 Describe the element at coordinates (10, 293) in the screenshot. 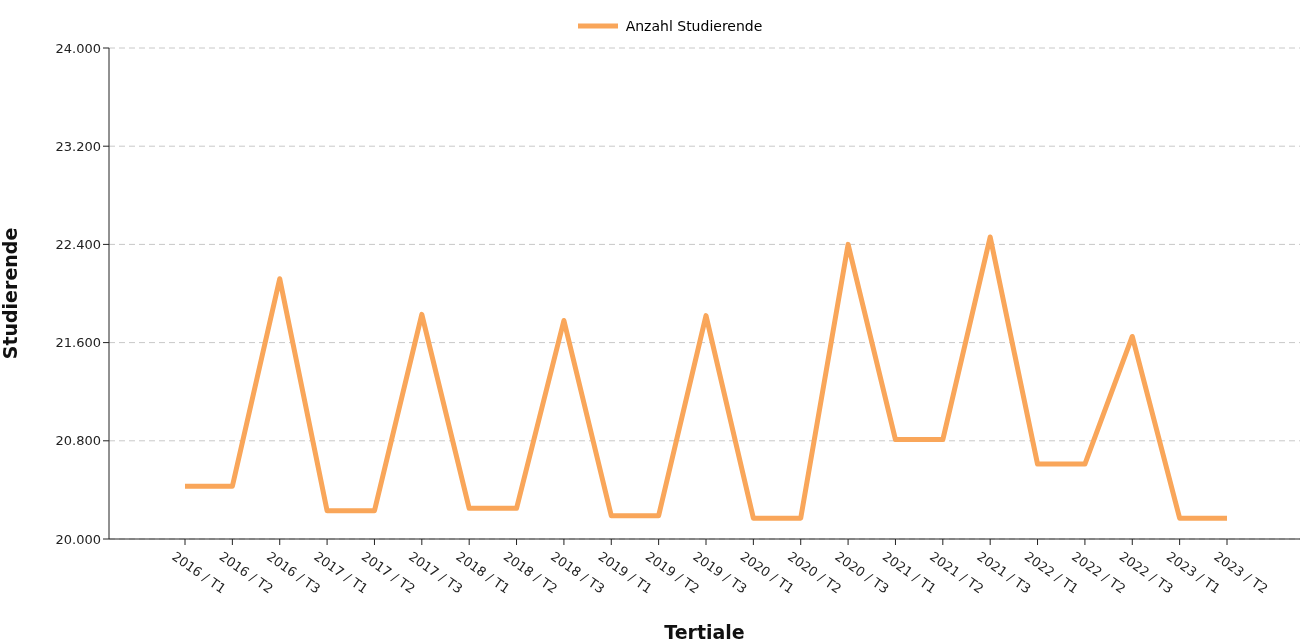

I see `y-axis-title: Studierende` at that location.